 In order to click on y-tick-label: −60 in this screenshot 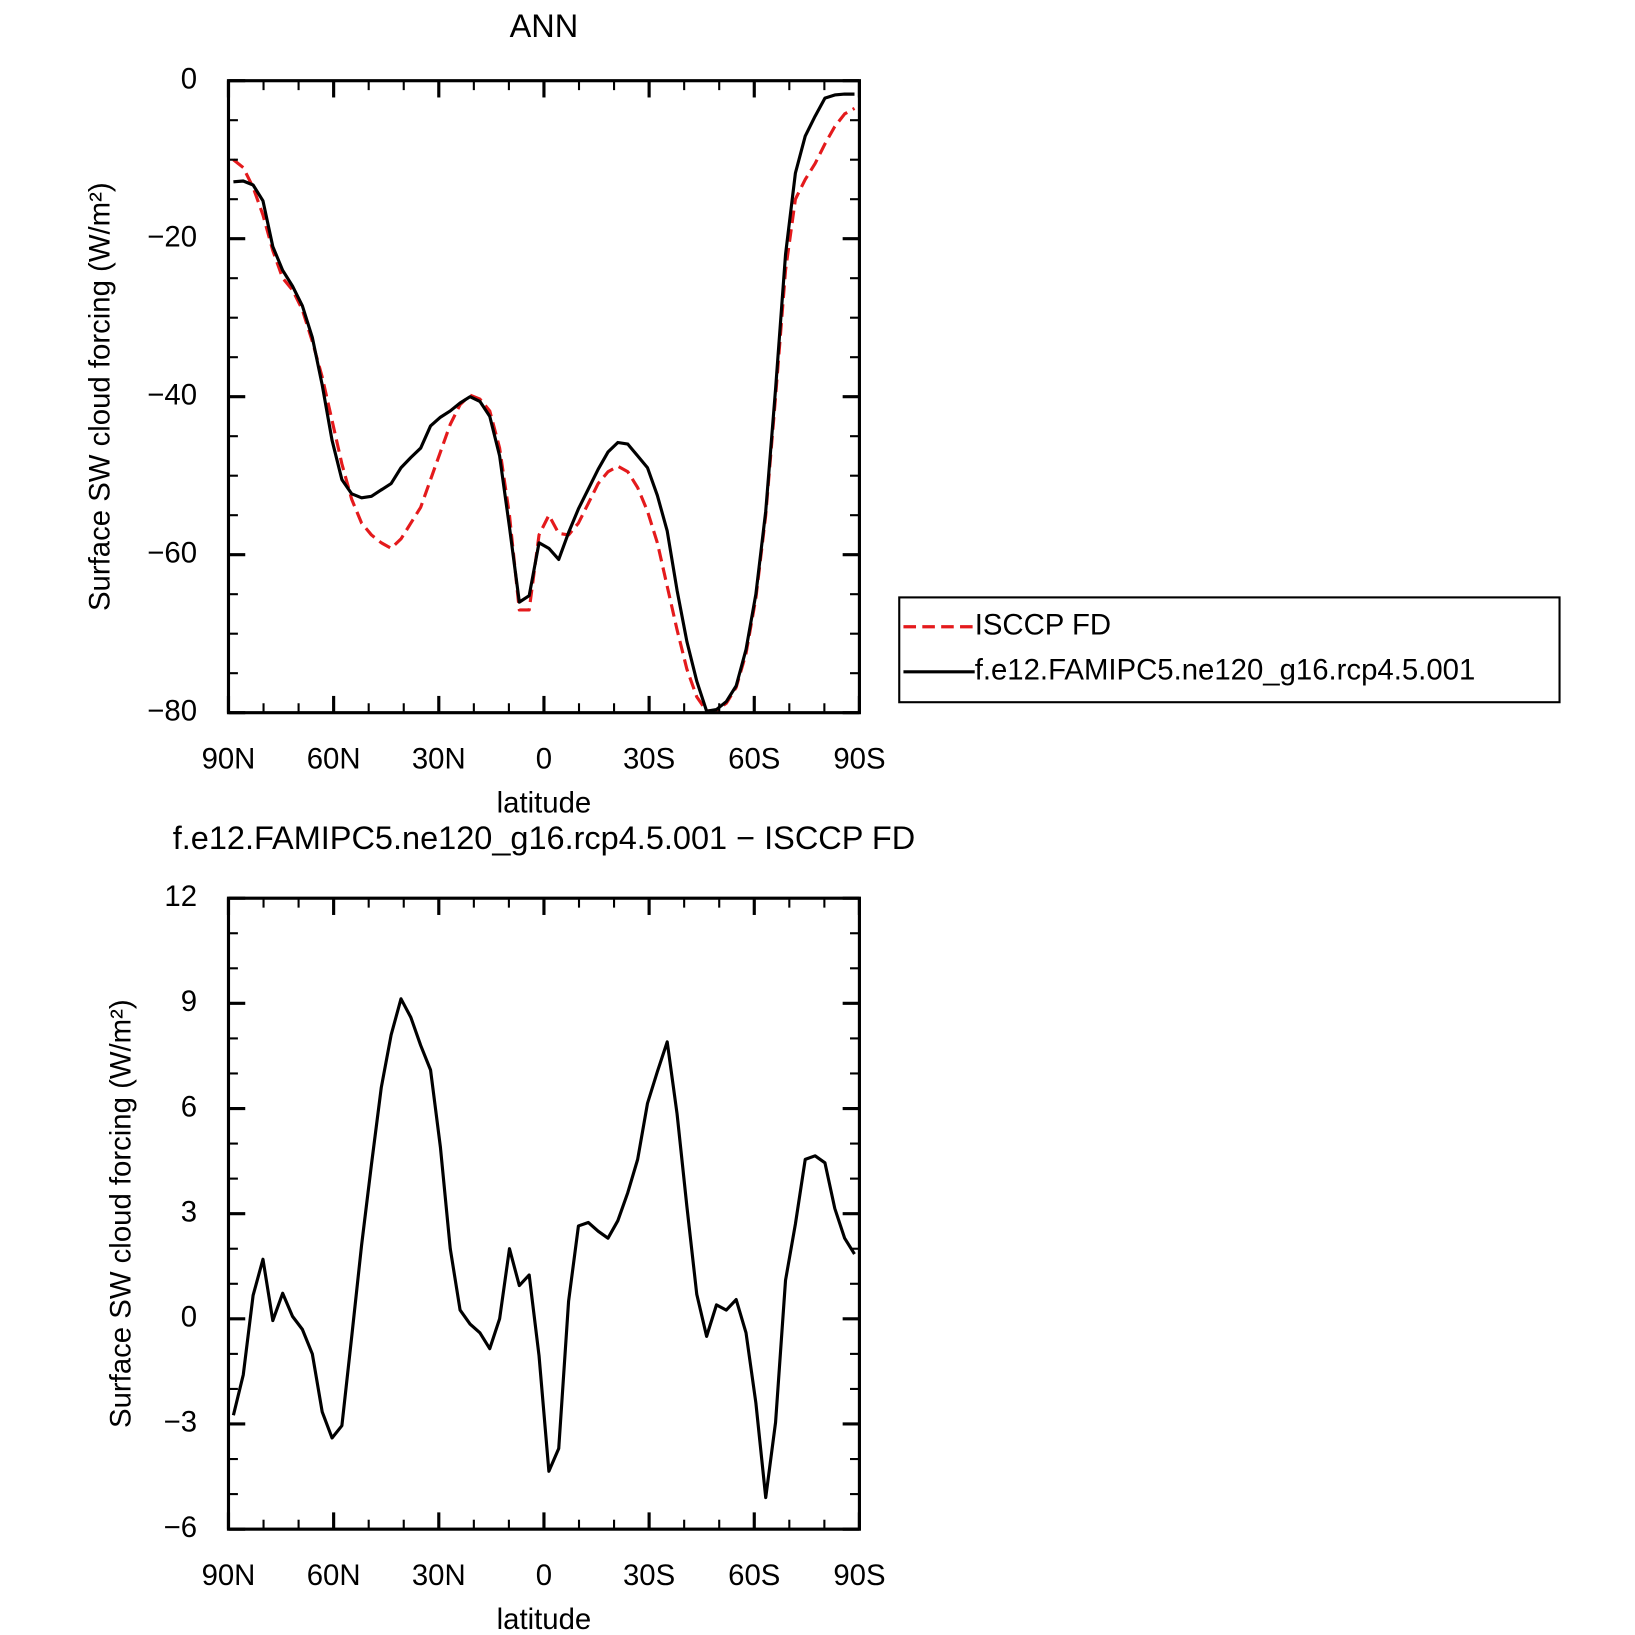, I will do `click(172, 552)`.